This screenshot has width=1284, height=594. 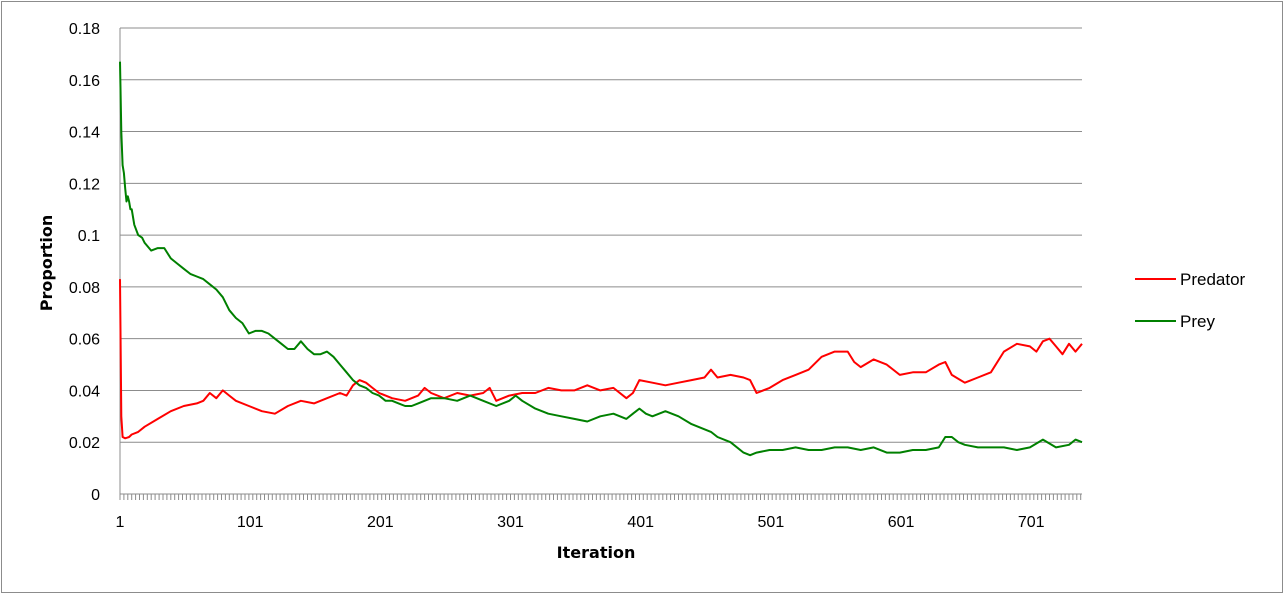 I want to click on x-tick-label: 501, so click(x=771, y=522).